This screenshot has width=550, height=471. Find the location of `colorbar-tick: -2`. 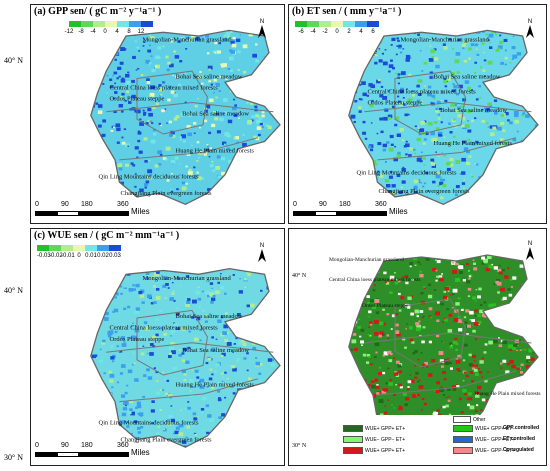

colorbar-tick: -2 is located at coordinates (325, 32).